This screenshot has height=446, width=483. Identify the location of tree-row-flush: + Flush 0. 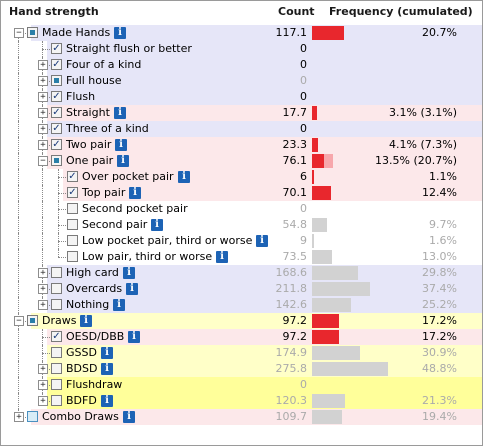
(241, 97).